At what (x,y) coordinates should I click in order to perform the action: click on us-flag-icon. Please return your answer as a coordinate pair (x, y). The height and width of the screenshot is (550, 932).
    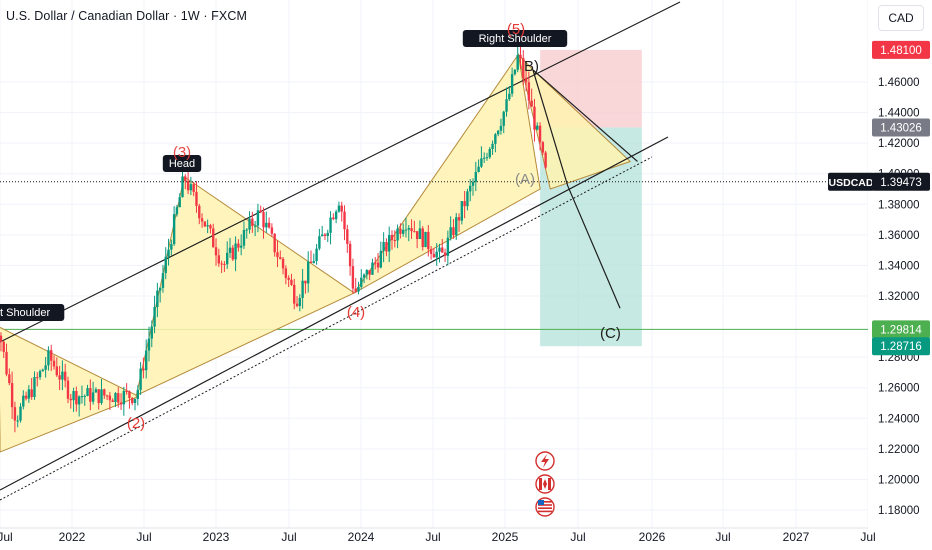
    Looking at the image, I should click on (545, 507).